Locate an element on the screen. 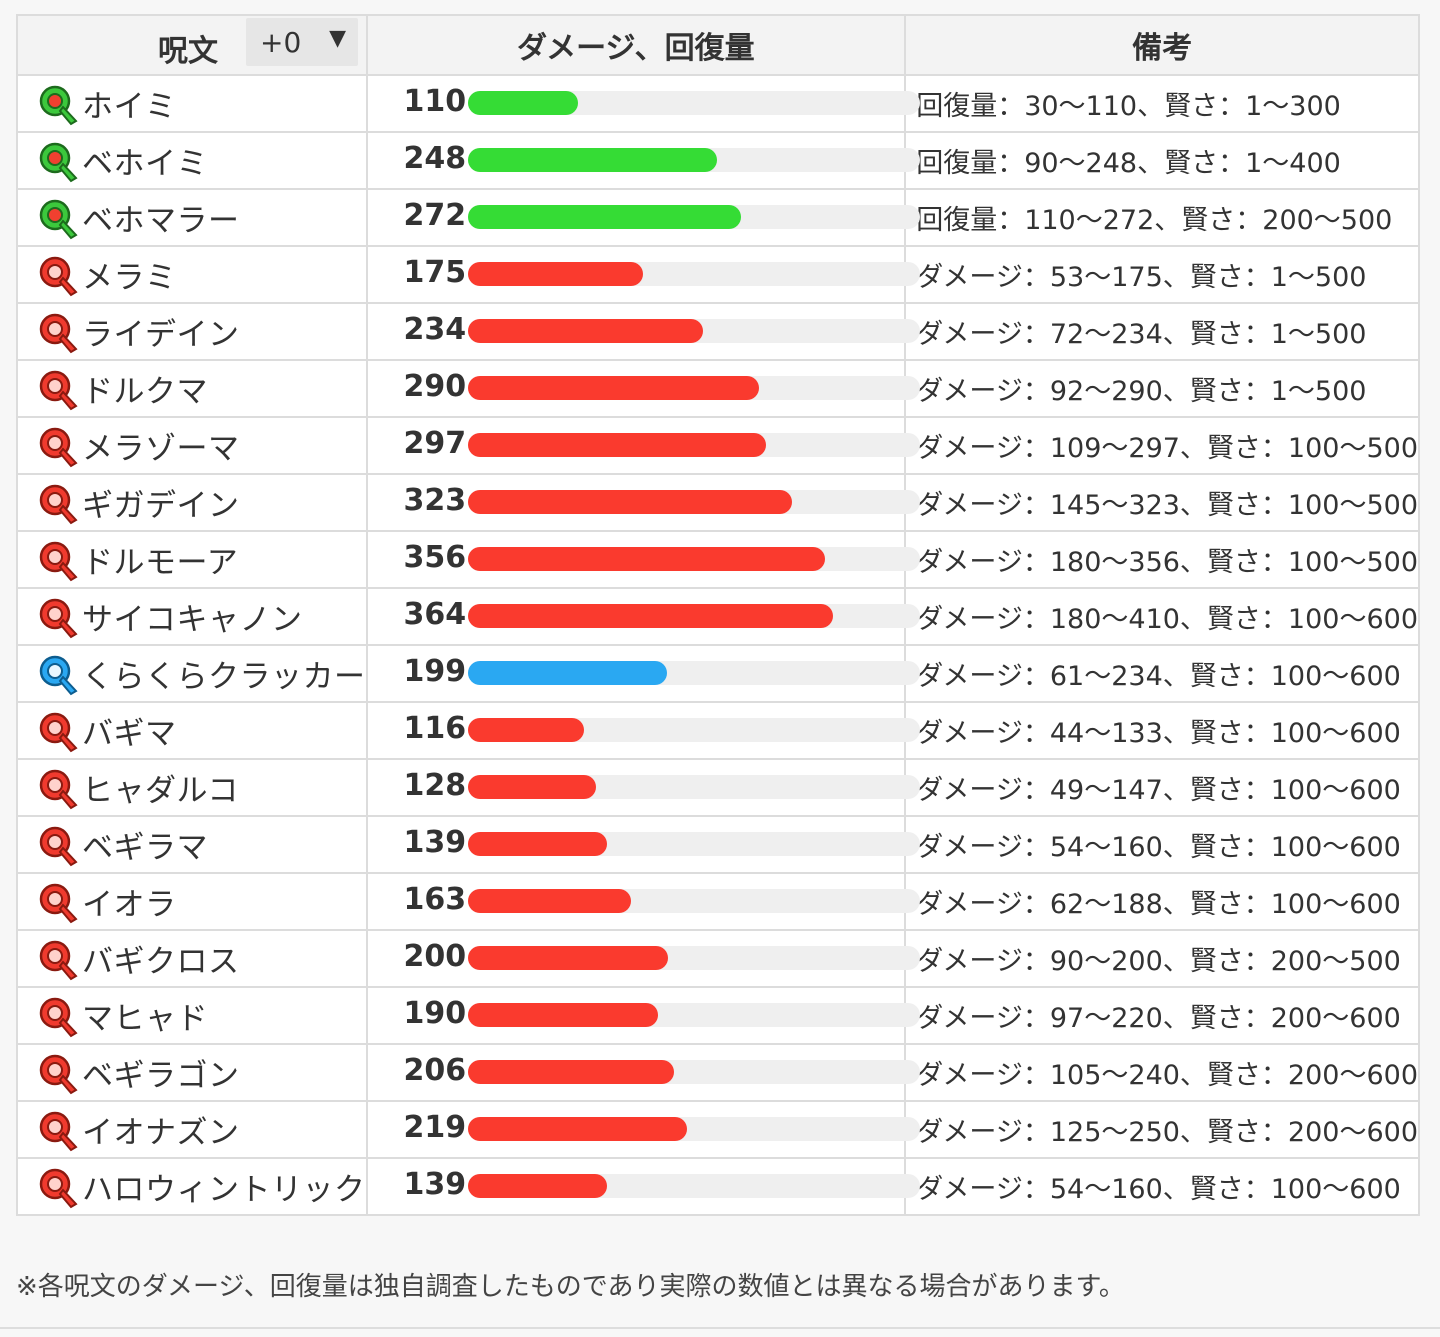 This screenshot has height=1337, width=1440. value-cell: 139 is located at coordinates (642, 1186).